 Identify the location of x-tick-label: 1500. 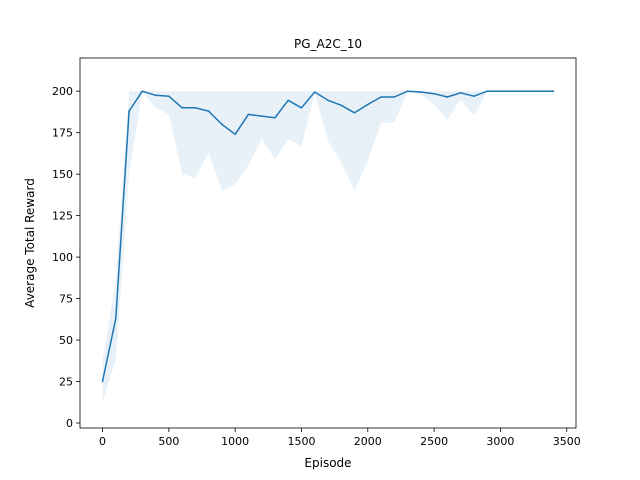
(301, 441).